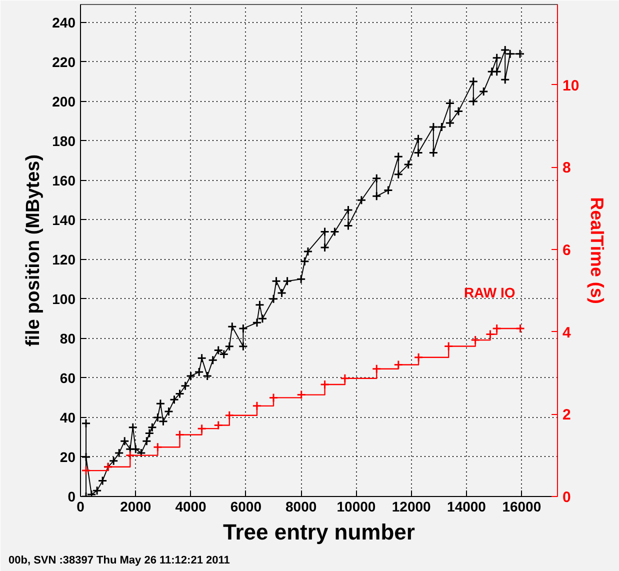  I want to click on x-tick-label: 12000, so click(412, 506).